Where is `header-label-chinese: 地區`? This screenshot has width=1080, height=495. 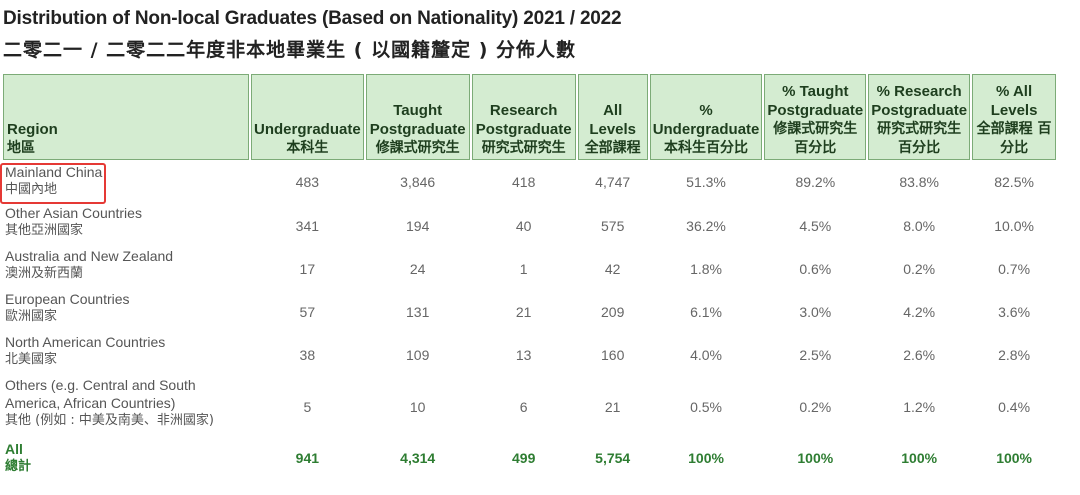 header-label-chinese: 地區 is located at coordinates (21, 148).